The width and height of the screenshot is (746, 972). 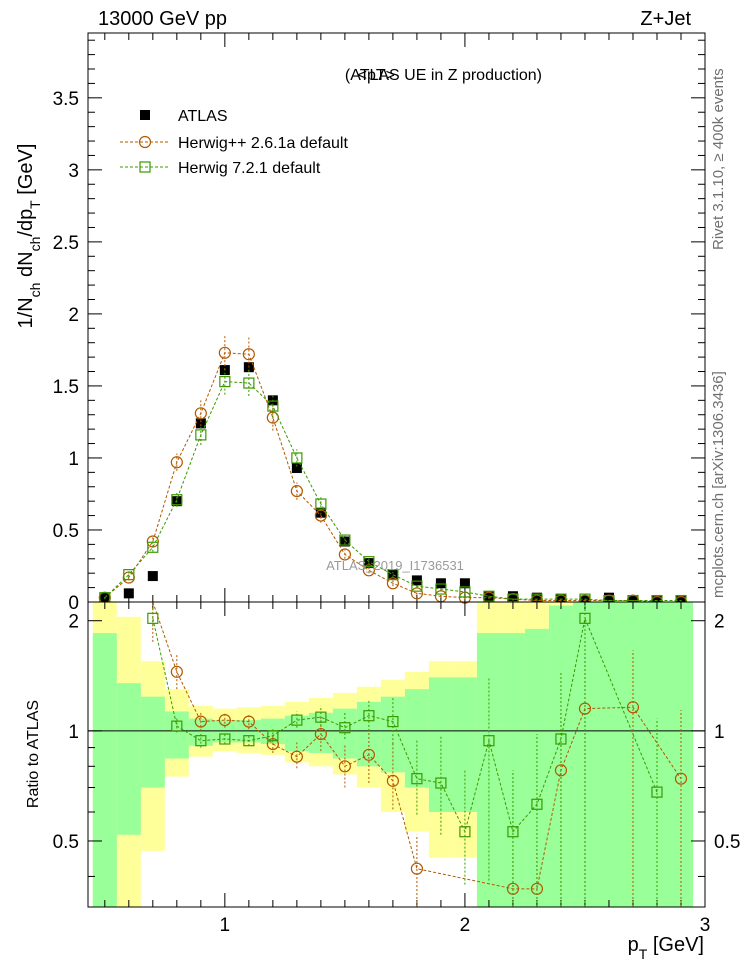 What do you see at coordinates (33, 754) in the screenshot?
I see `ratio-y-axis-label: Ratio to ATLAS` at bounding box center [33, 754].